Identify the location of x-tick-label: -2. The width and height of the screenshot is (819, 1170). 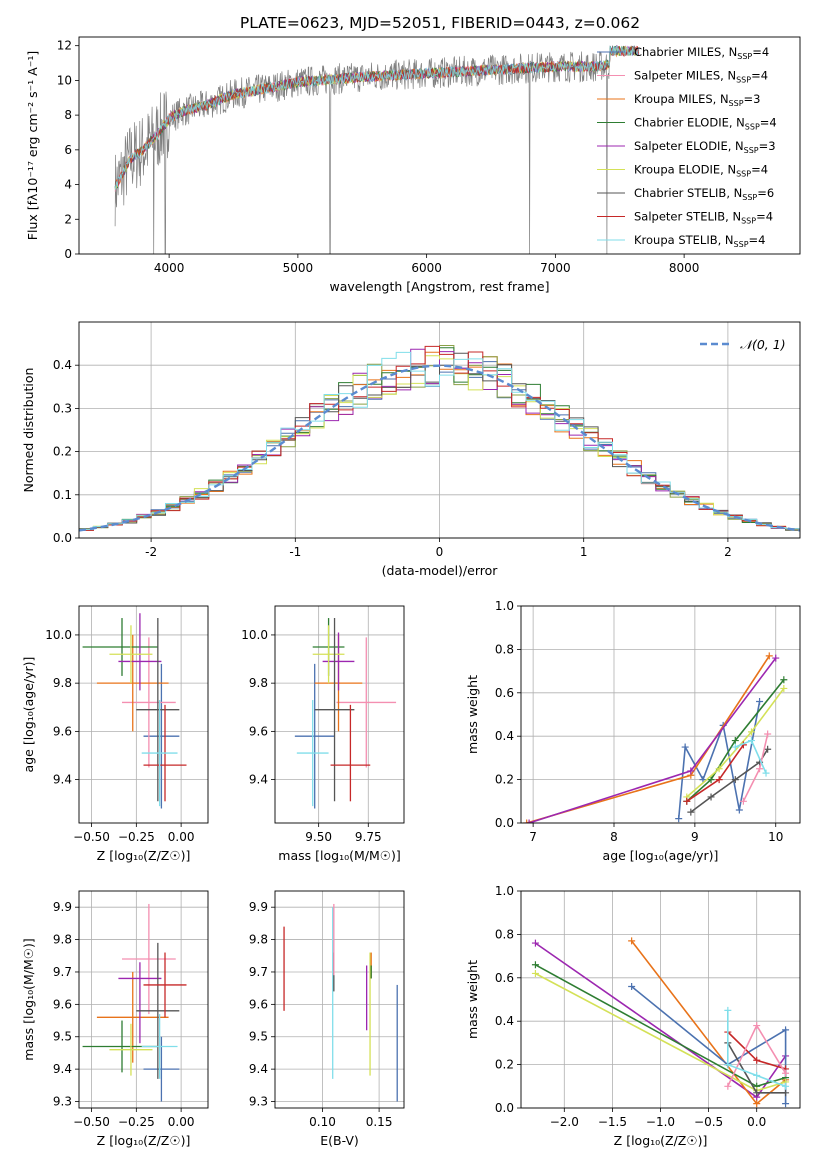
(151, 552).